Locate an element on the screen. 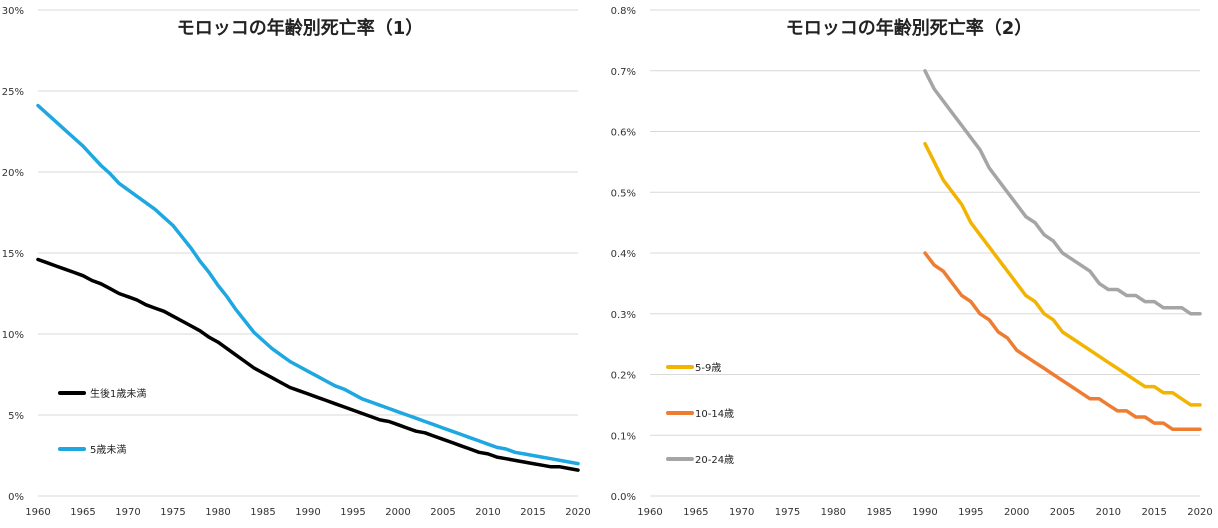 The image size is (1218, 528). right-x-tick-label: 2010 is located at coordinates (1108, 512).